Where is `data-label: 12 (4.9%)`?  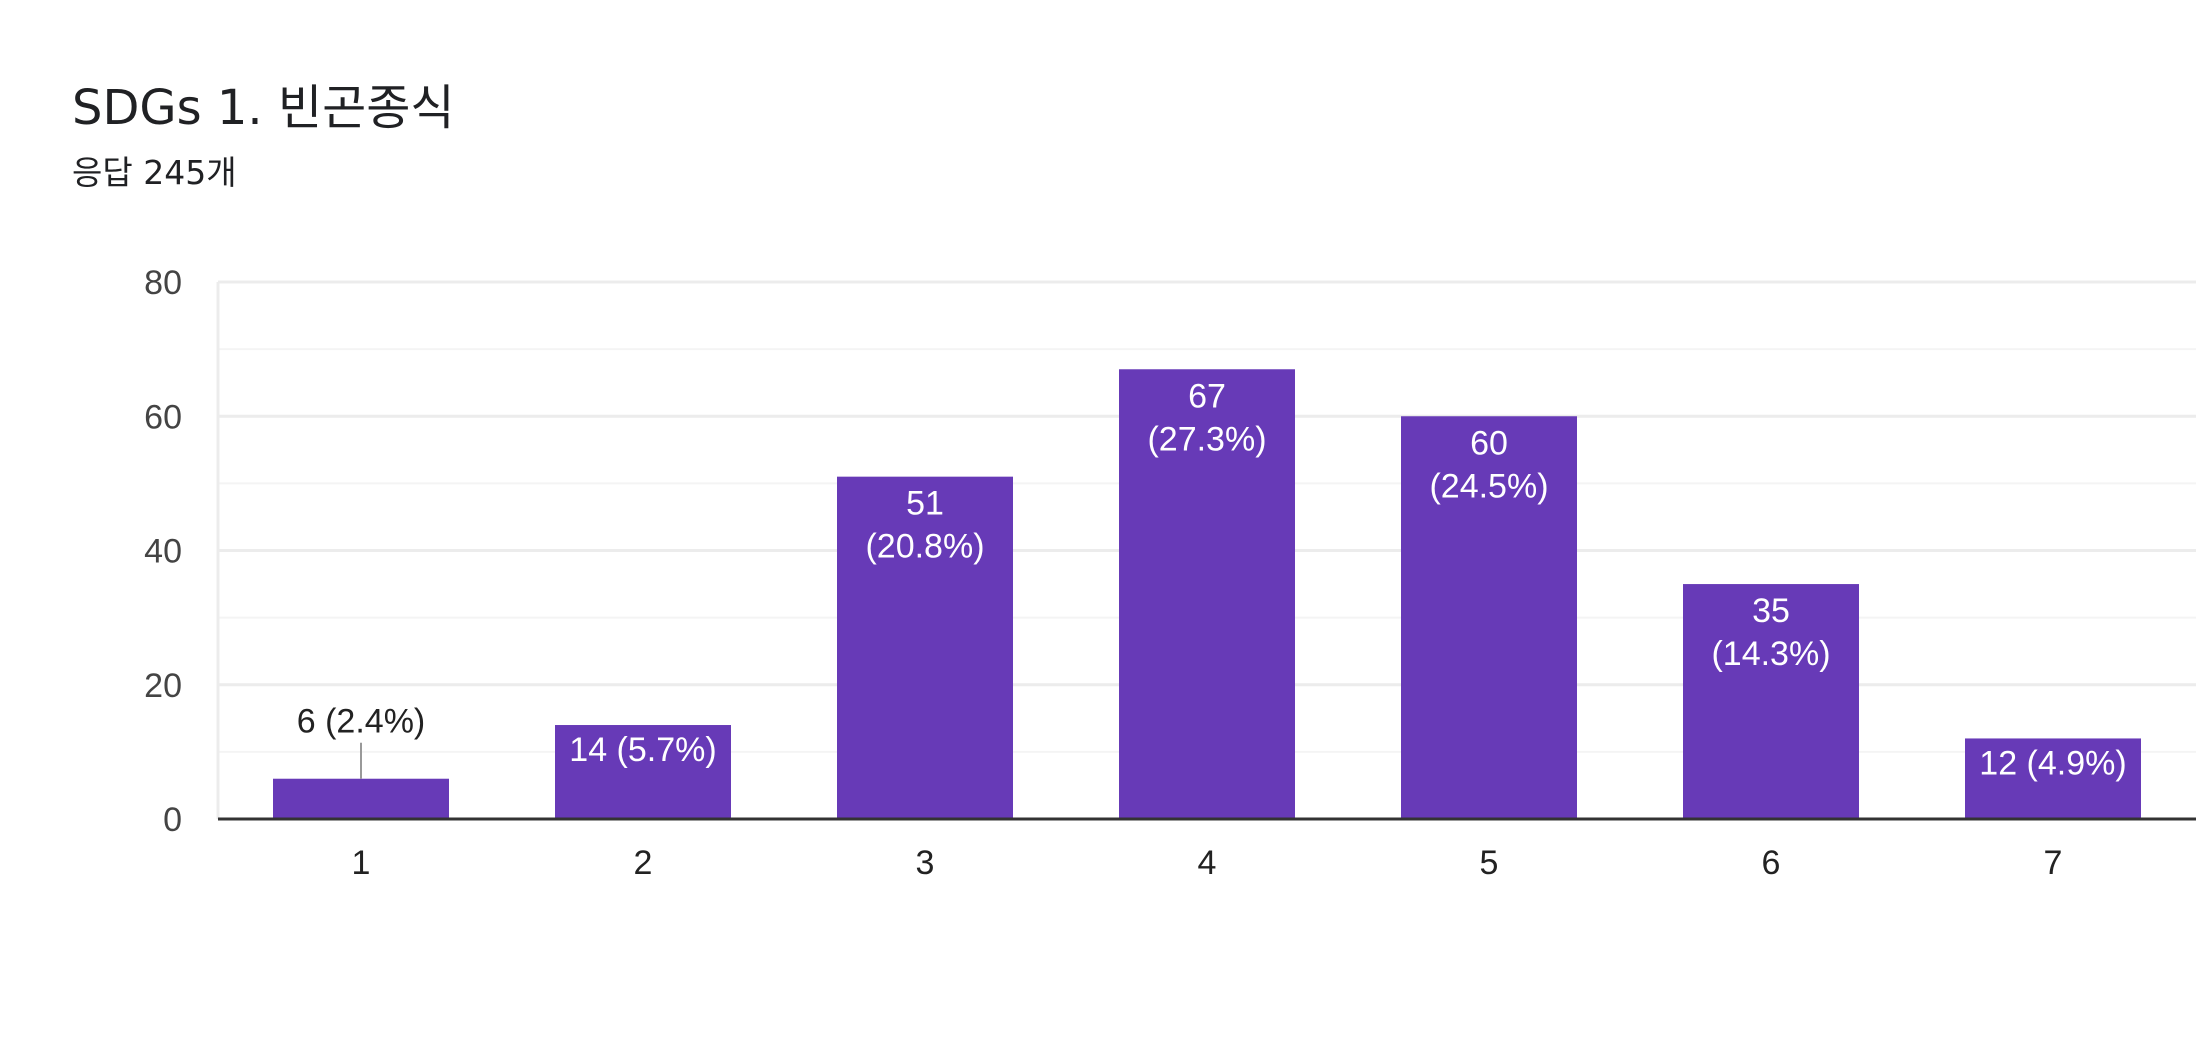 data-label: 12 (4.9%) is located at coordinates (2052, 763).